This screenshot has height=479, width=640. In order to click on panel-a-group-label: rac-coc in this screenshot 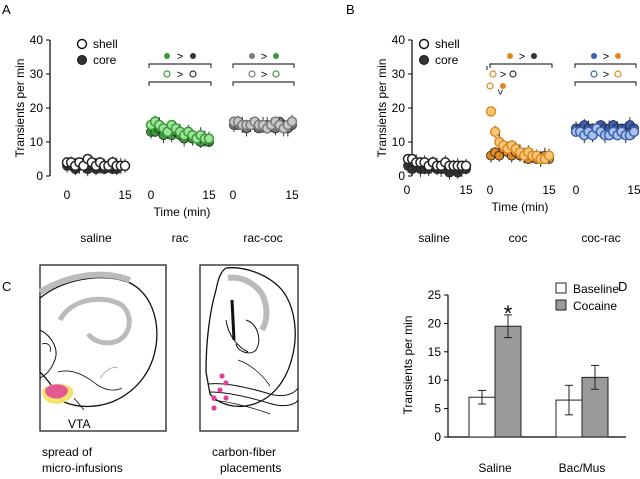, I will do `click(262, 238)`.